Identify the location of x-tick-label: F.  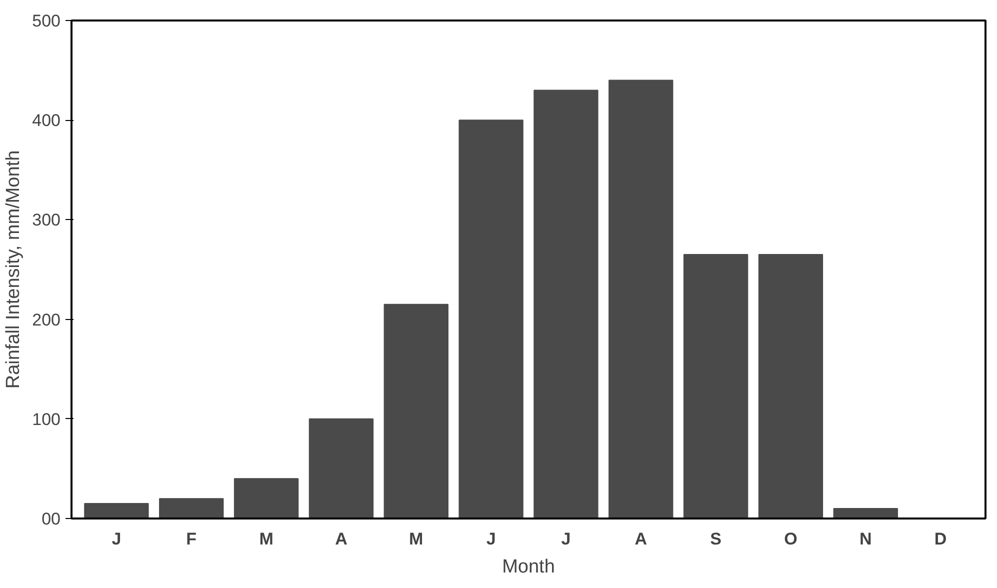
(191, 539).